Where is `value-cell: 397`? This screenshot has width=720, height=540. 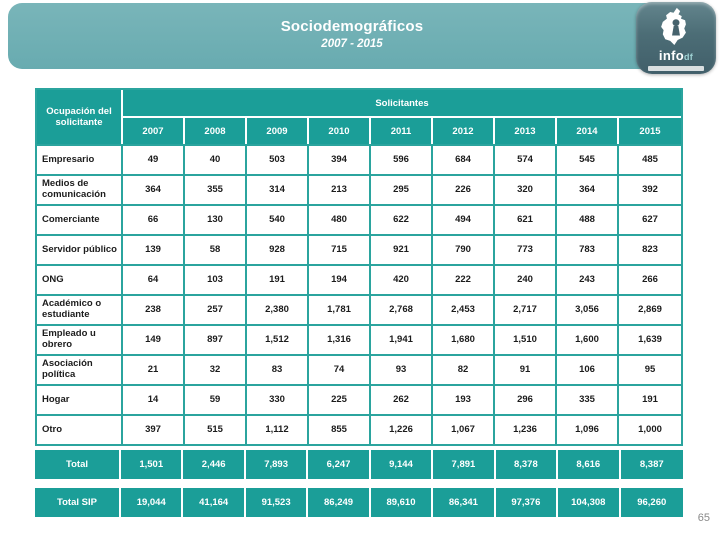 value-cell: 397 is located at coordinates (154, 429).